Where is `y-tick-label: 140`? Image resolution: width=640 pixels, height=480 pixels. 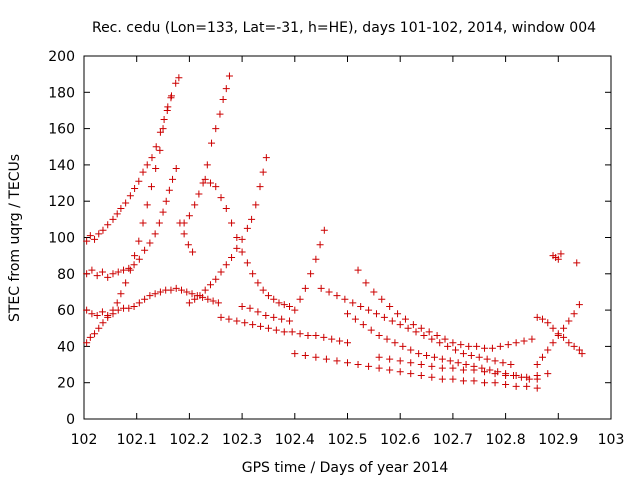 y-tick-label: 140 is located at coordinates (61, 166).